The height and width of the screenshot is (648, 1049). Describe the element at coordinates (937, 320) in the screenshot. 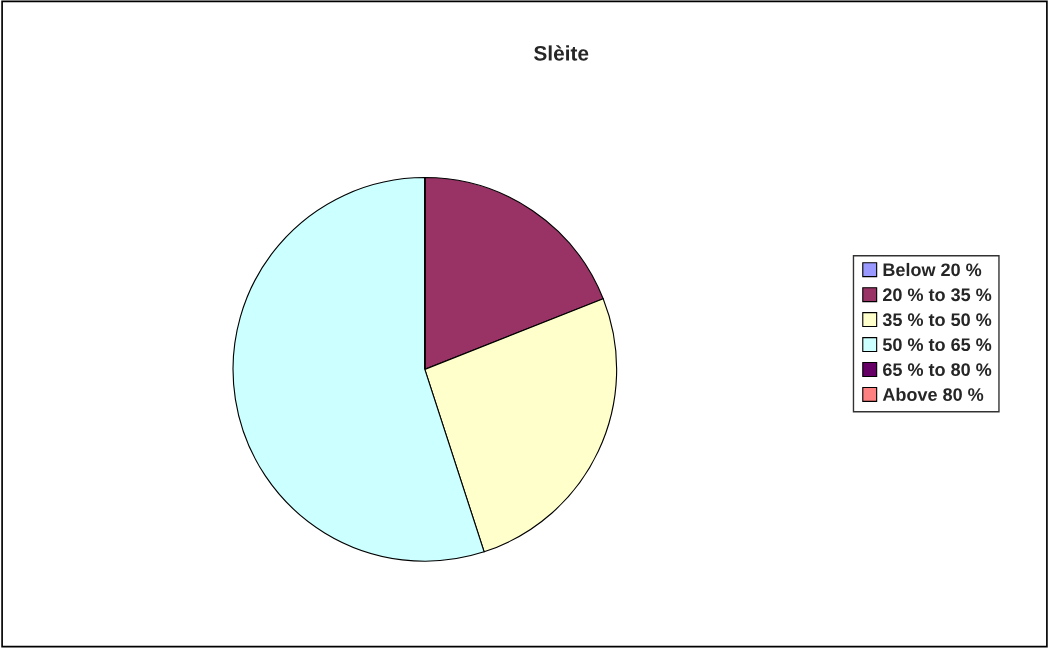

I see `legend-label: 35 % to 50 %` at that location.